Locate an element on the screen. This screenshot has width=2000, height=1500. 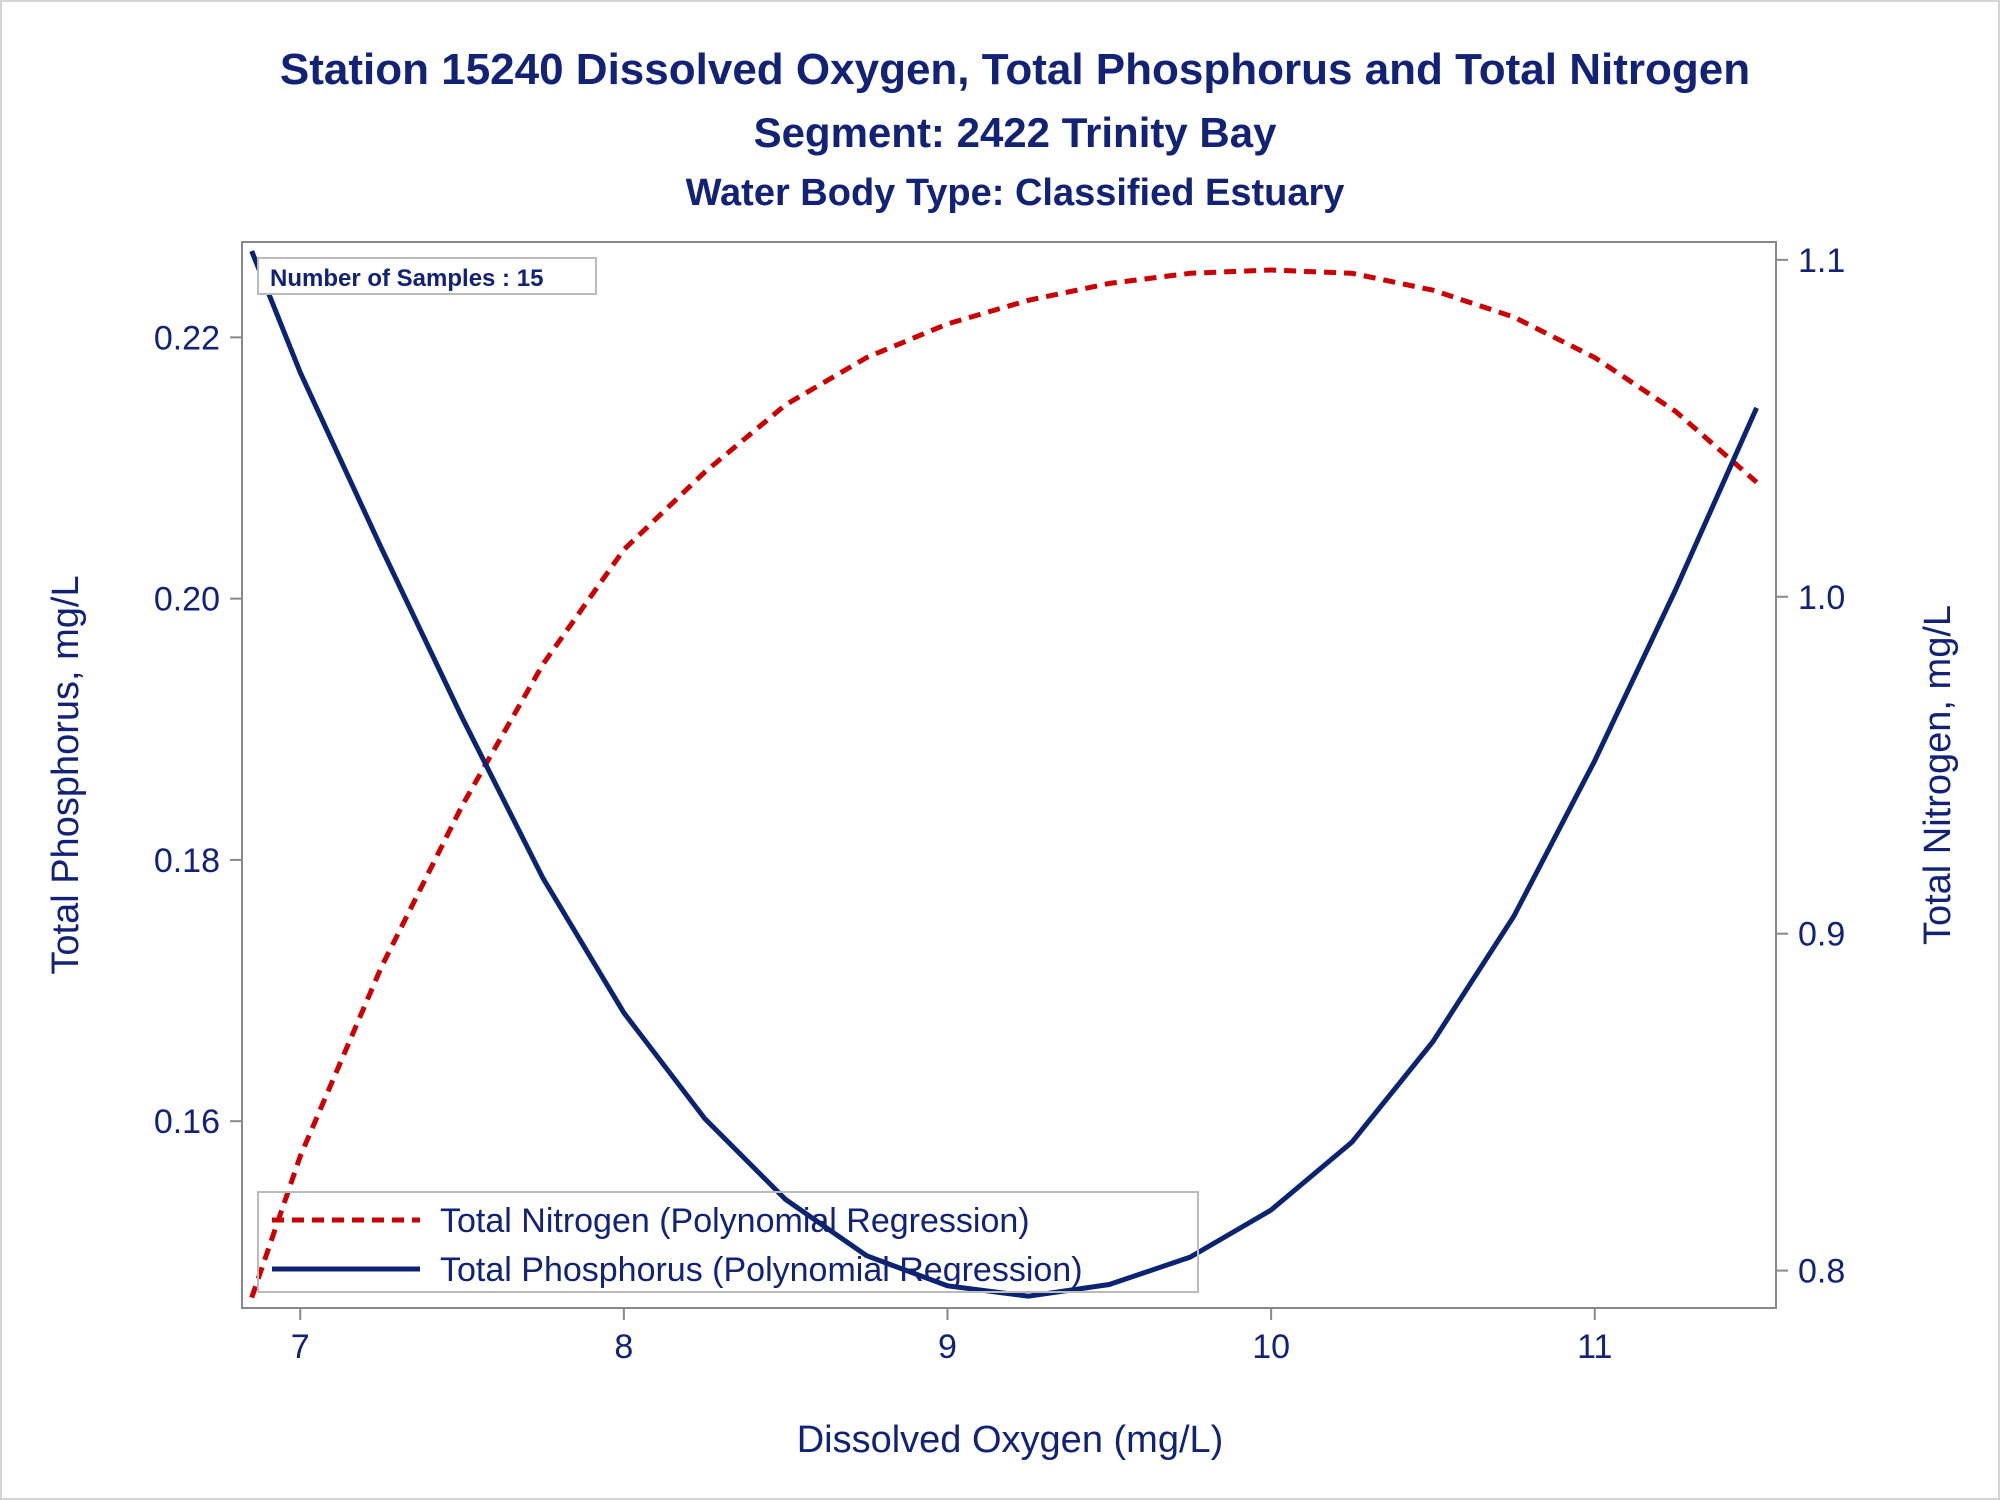
y2-tick-label: 1.1 is located at coordinates (1821, 261).